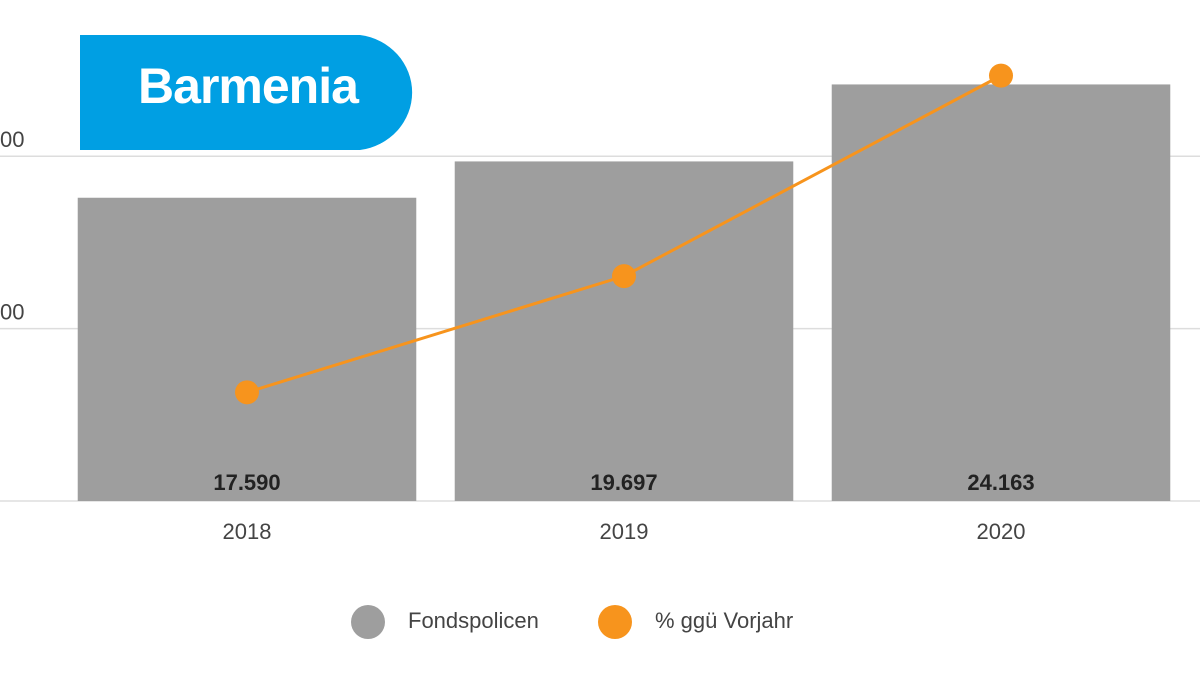  I want to click on logo-box, so click(246, 92).